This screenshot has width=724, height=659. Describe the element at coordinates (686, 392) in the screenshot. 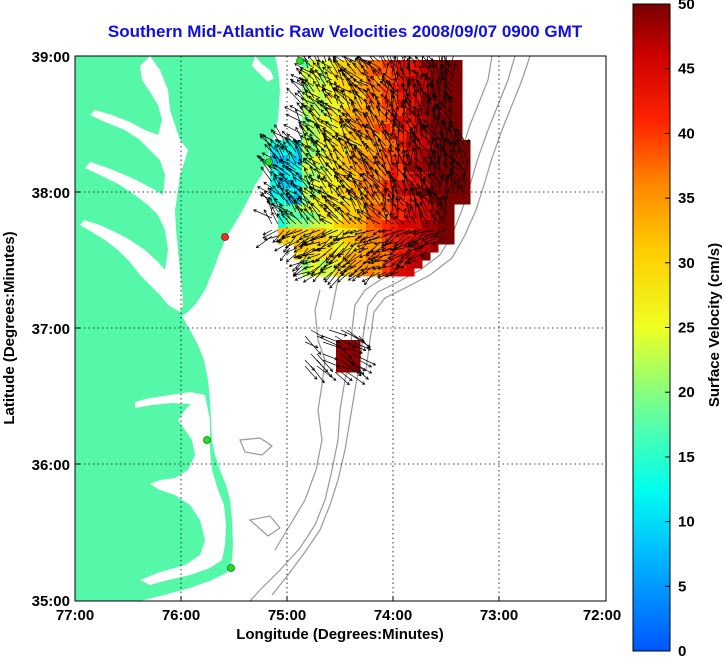

I see `colorbar-tick-label: 20` at that location.